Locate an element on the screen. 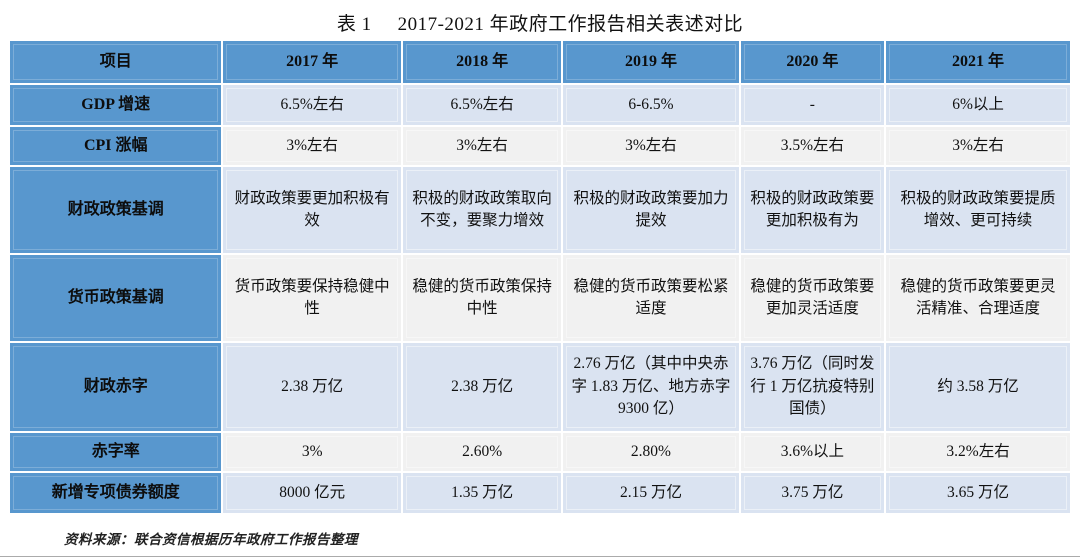  table-cell: 3.65 万亿 is located at coordinates (978, 493).